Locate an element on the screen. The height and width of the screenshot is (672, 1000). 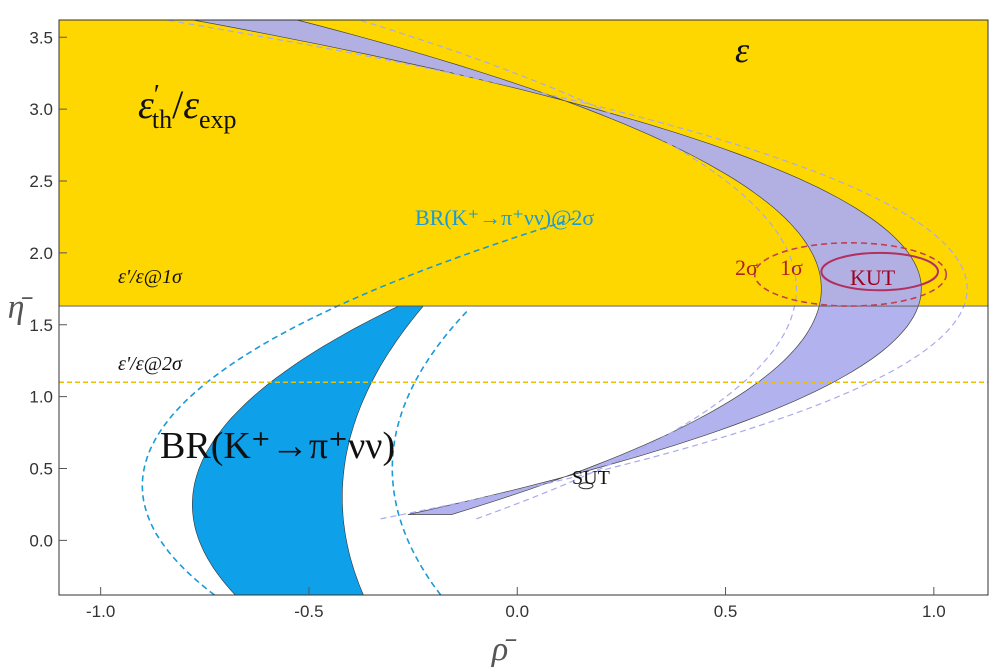
eps-1sigma-label: ε'/ε@1σ is located at coordinates (150, 277).